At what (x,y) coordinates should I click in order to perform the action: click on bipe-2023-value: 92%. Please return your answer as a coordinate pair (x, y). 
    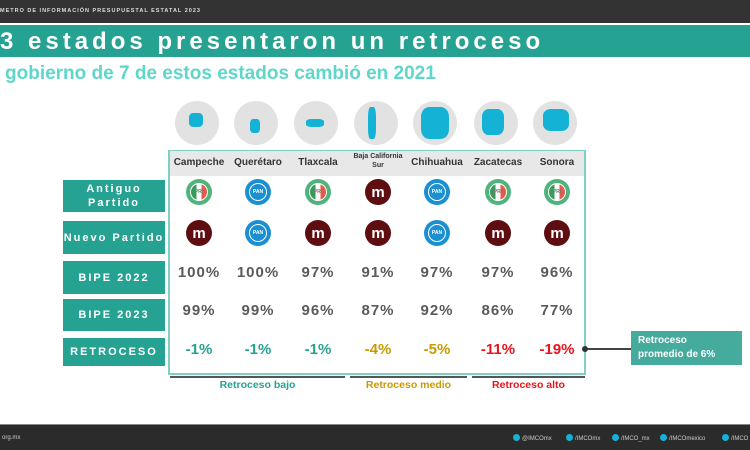
    Looking at the image, I should click on (437, 310).